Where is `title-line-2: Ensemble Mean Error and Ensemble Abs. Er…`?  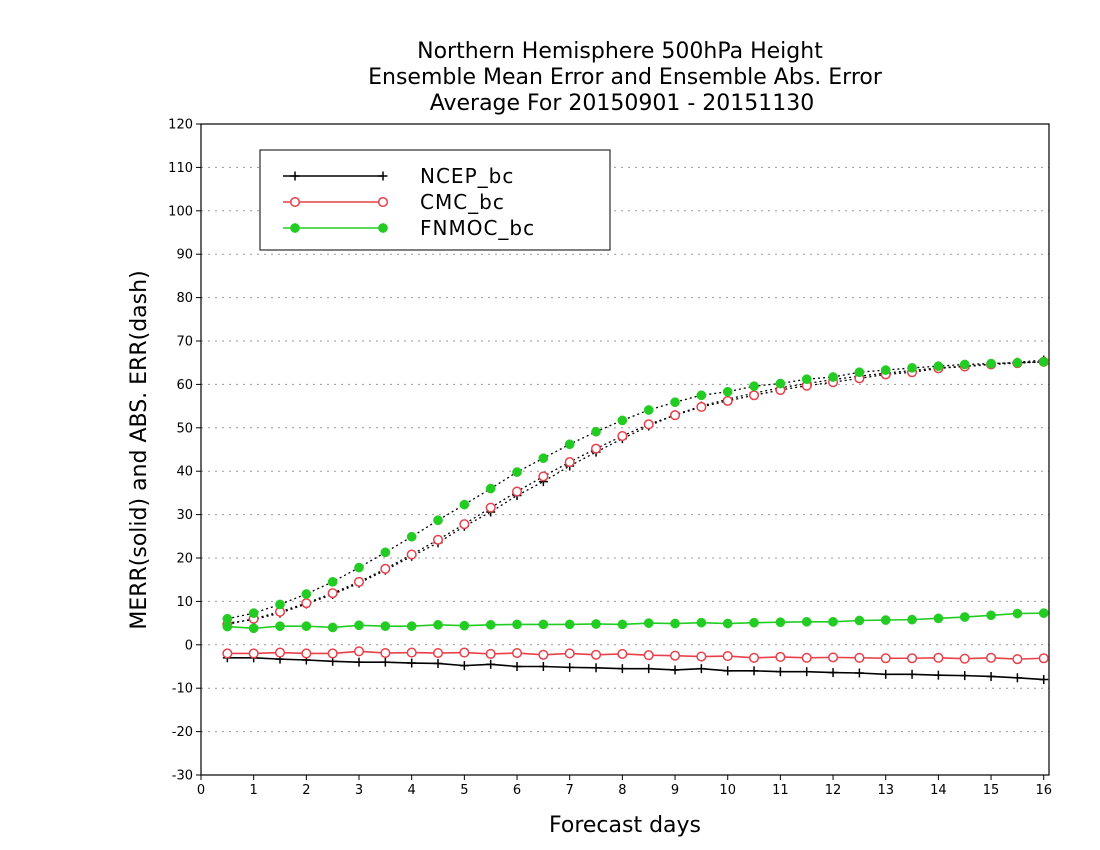
title-line-2: Ensemble Mean Error and Ensemble Abs. Er… is located at coordinates (625, 77).